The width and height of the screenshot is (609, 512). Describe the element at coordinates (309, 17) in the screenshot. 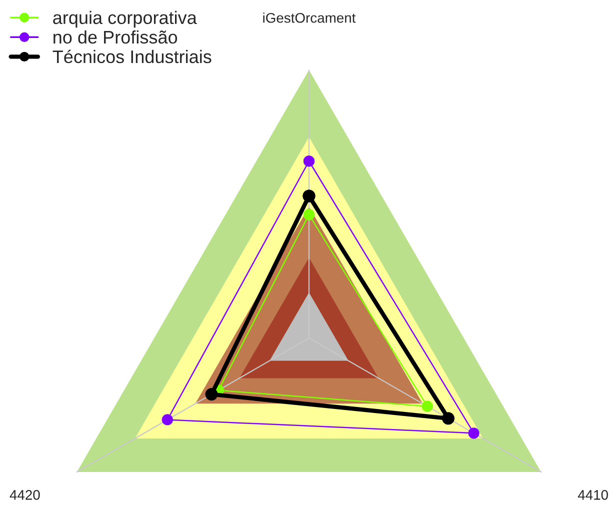

I see `spoke-label: iGestOrcament` at that location.